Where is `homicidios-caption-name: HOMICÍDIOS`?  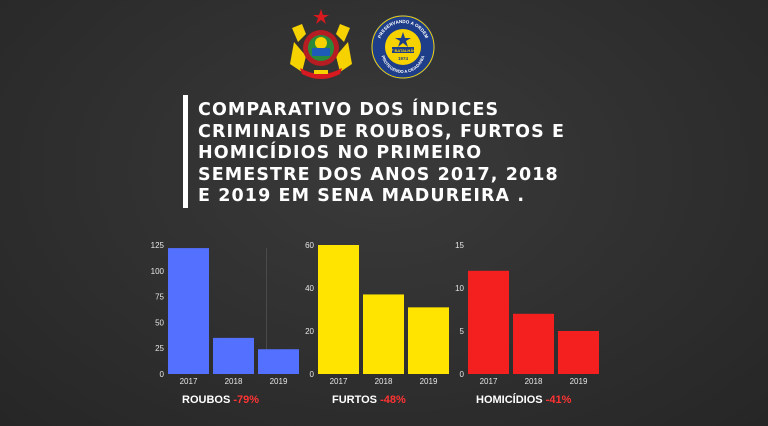 homicidios-caption-name: HOMICÍDIOS is located at coordinates (509, 400).